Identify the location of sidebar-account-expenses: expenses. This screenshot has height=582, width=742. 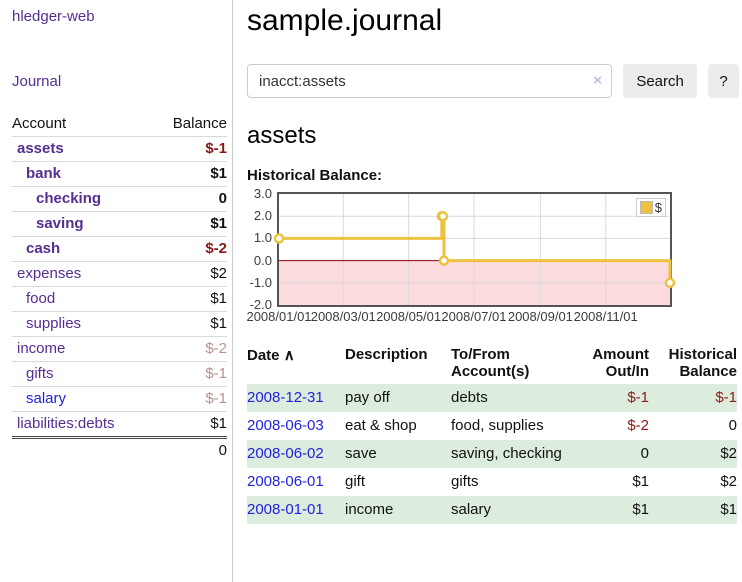
(49, 273).